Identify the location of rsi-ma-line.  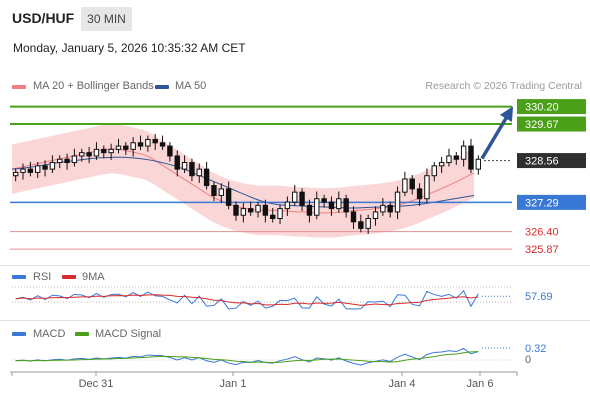
(247, 300).